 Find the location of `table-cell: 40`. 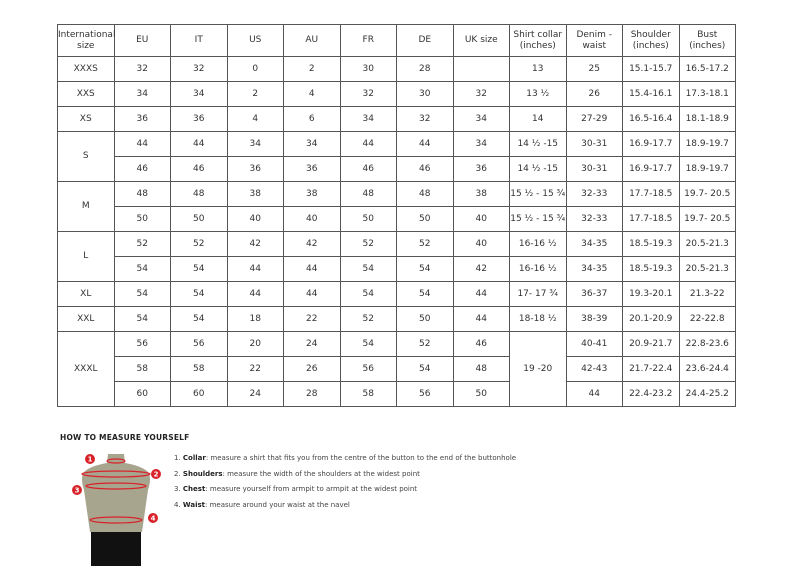

table-cell: 40 is located at coordinates (481, 219).